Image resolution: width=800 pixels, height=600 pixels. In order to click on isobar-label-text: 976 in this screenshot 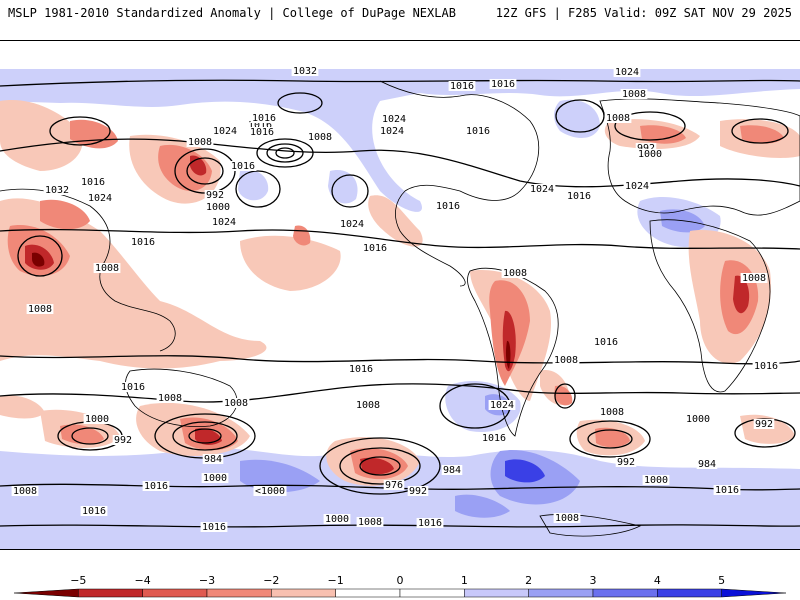, I will do `click(394, 485)`.